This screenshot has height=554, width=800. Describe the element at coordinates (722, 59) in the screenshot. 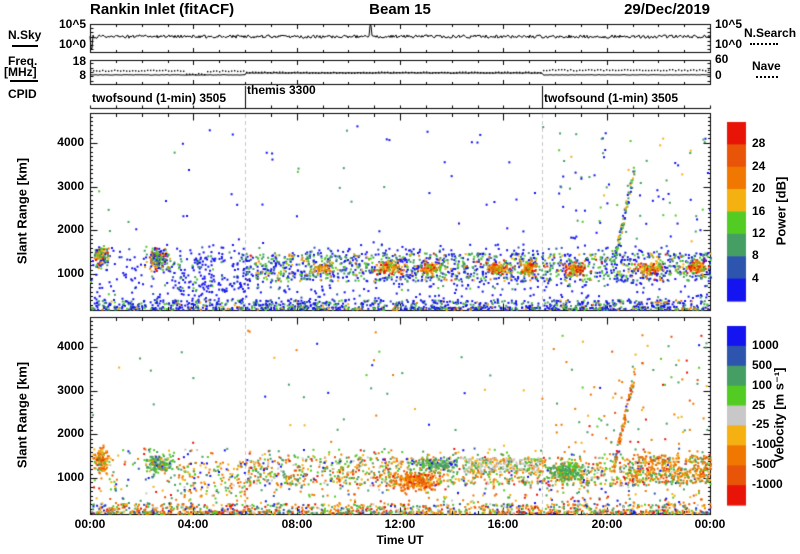

I see `nave-ytick-max: 60` at that location.